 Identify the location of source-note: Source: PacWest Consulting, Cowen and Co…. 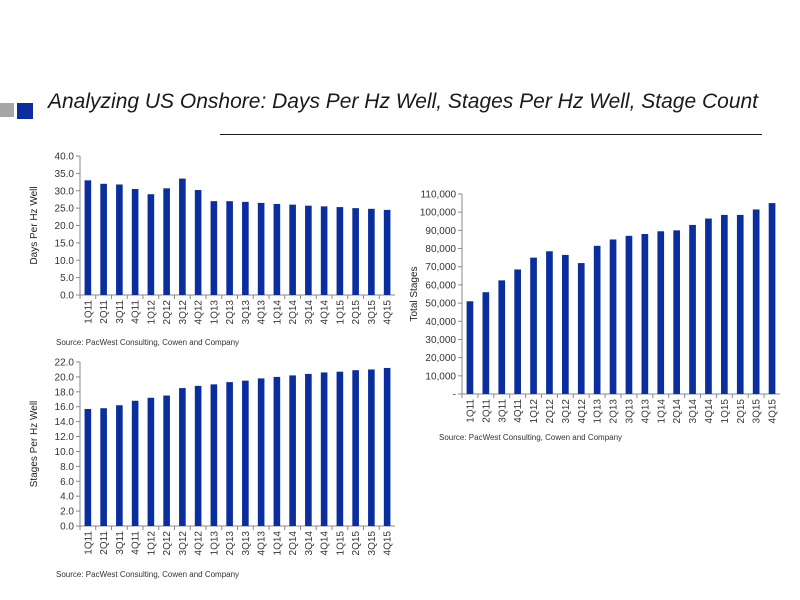
(530, 437).